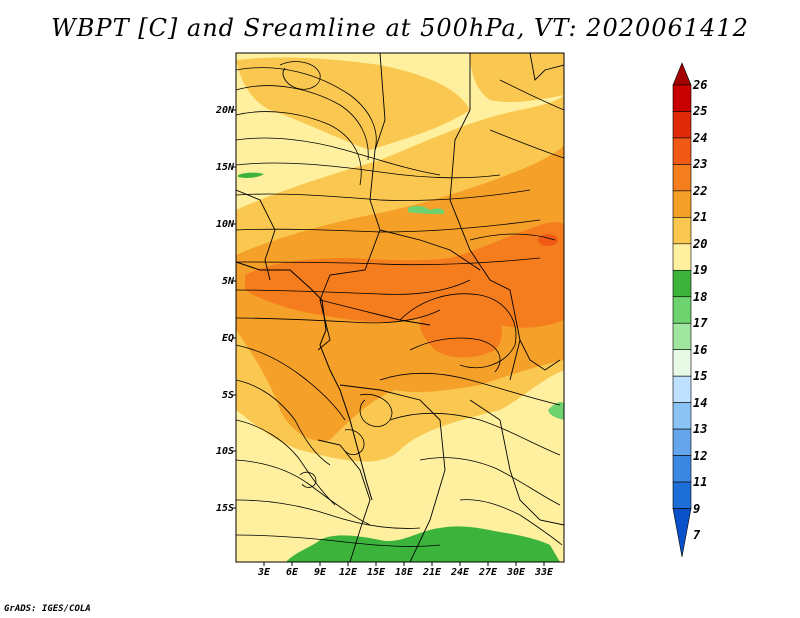 The height and width of the screenshot is (618, 800). What do you see at coordinates (700, 402) in the screenshot?
I see `colorbar-label: 14` at bounding box center [700, 402].